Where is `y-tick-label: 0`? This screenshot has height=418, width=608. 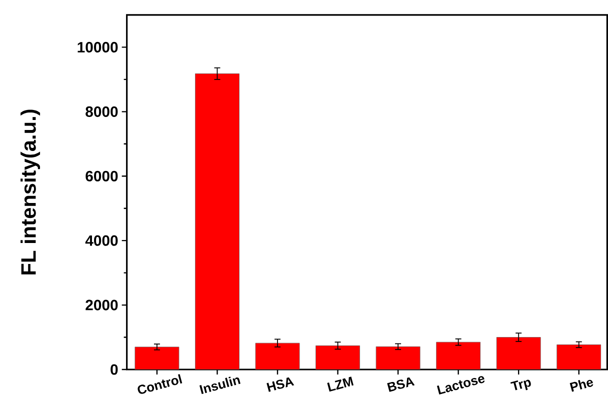 y-tick-label: 0 is located at coordinates (114, 369).